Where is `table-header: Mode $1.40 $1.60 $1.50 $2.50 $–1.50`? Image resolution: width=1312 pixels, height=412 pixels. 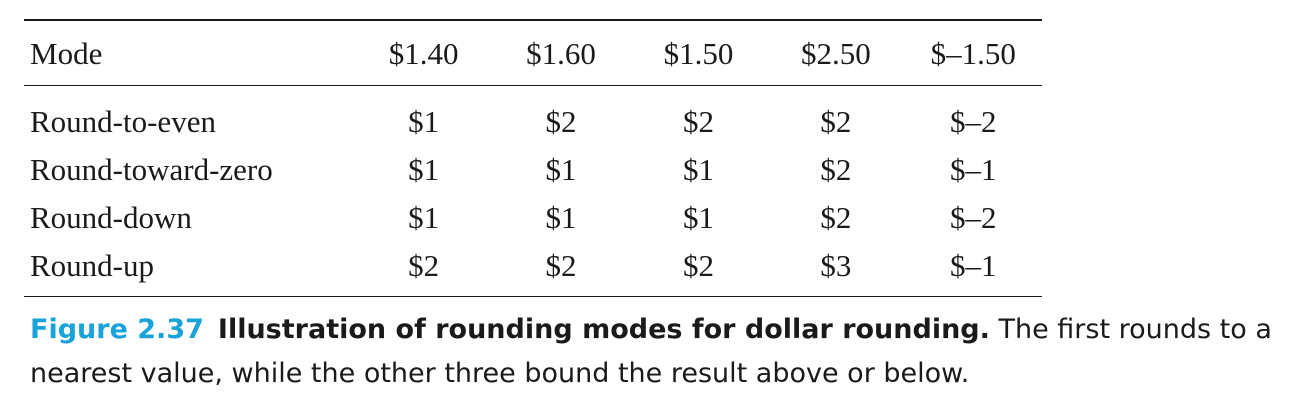 table-header: Mode $1.40 $1.60 $1.50 $2.50 $–1.50 is located at coordinates (533, 53).